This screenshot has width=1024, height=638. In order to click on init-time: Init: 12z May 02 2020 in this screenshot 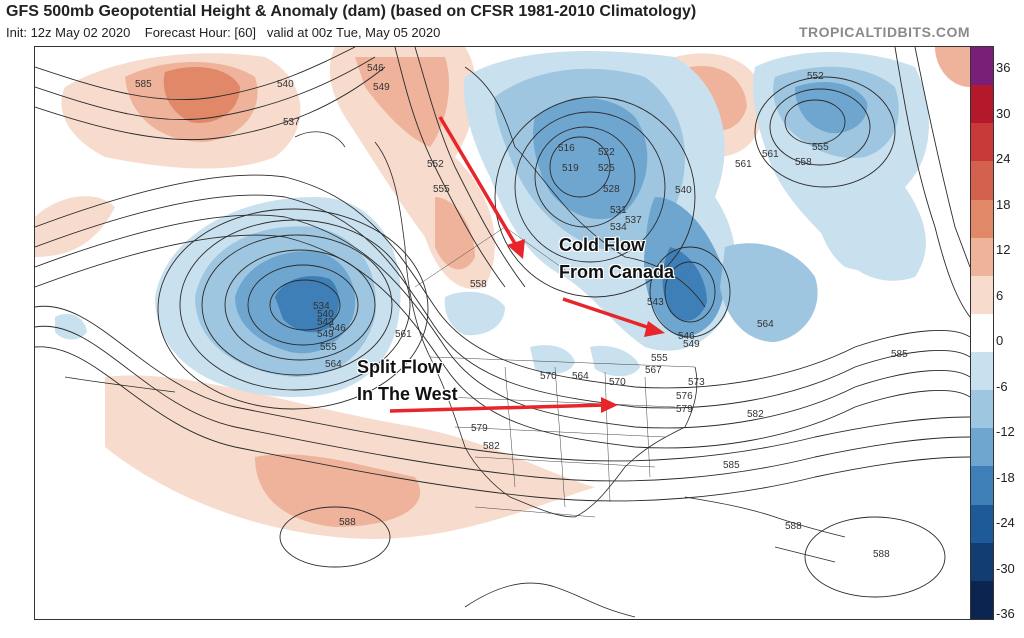, I will do `click(68, 32)`.